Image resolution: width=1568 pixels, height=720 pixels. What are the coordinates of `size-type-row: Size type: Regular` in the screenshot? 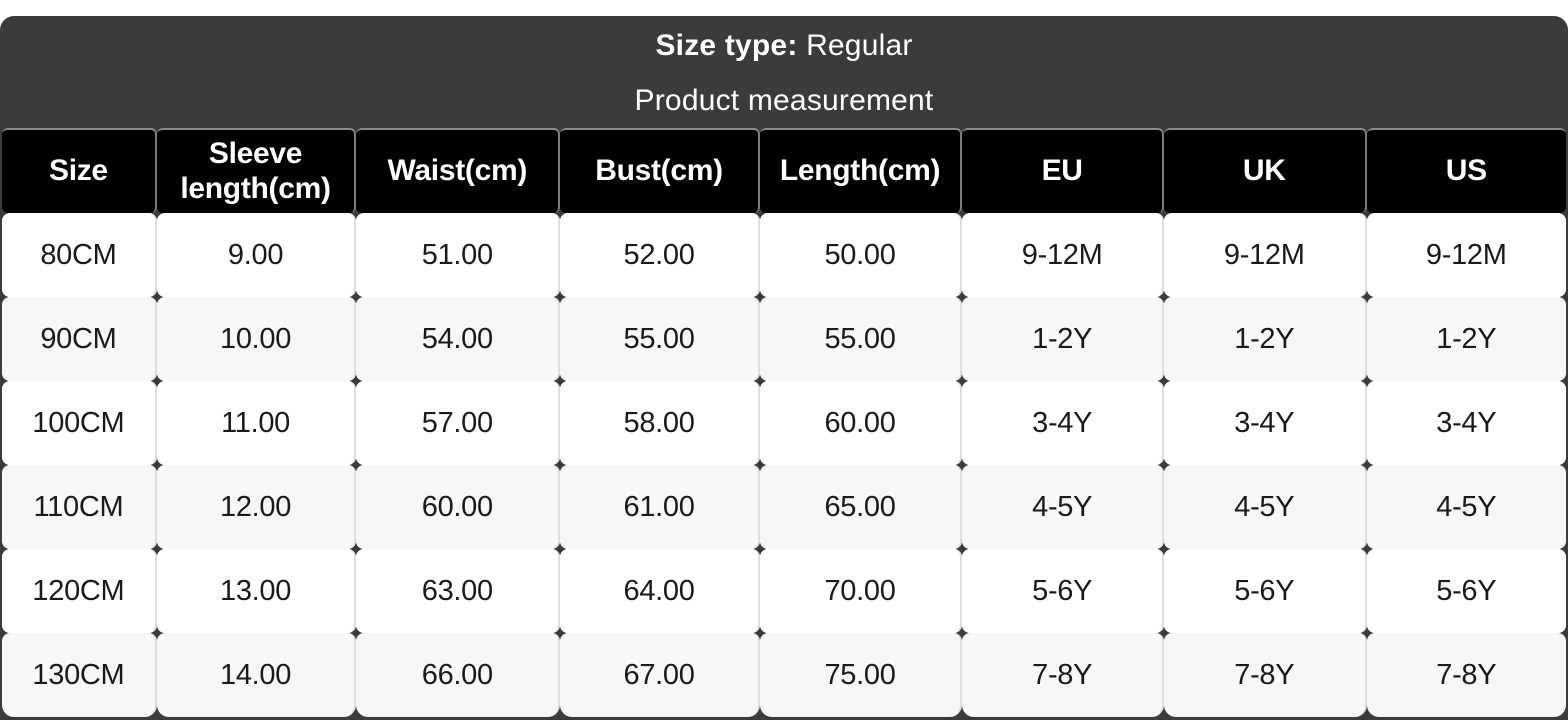 It's located at (784, 45).